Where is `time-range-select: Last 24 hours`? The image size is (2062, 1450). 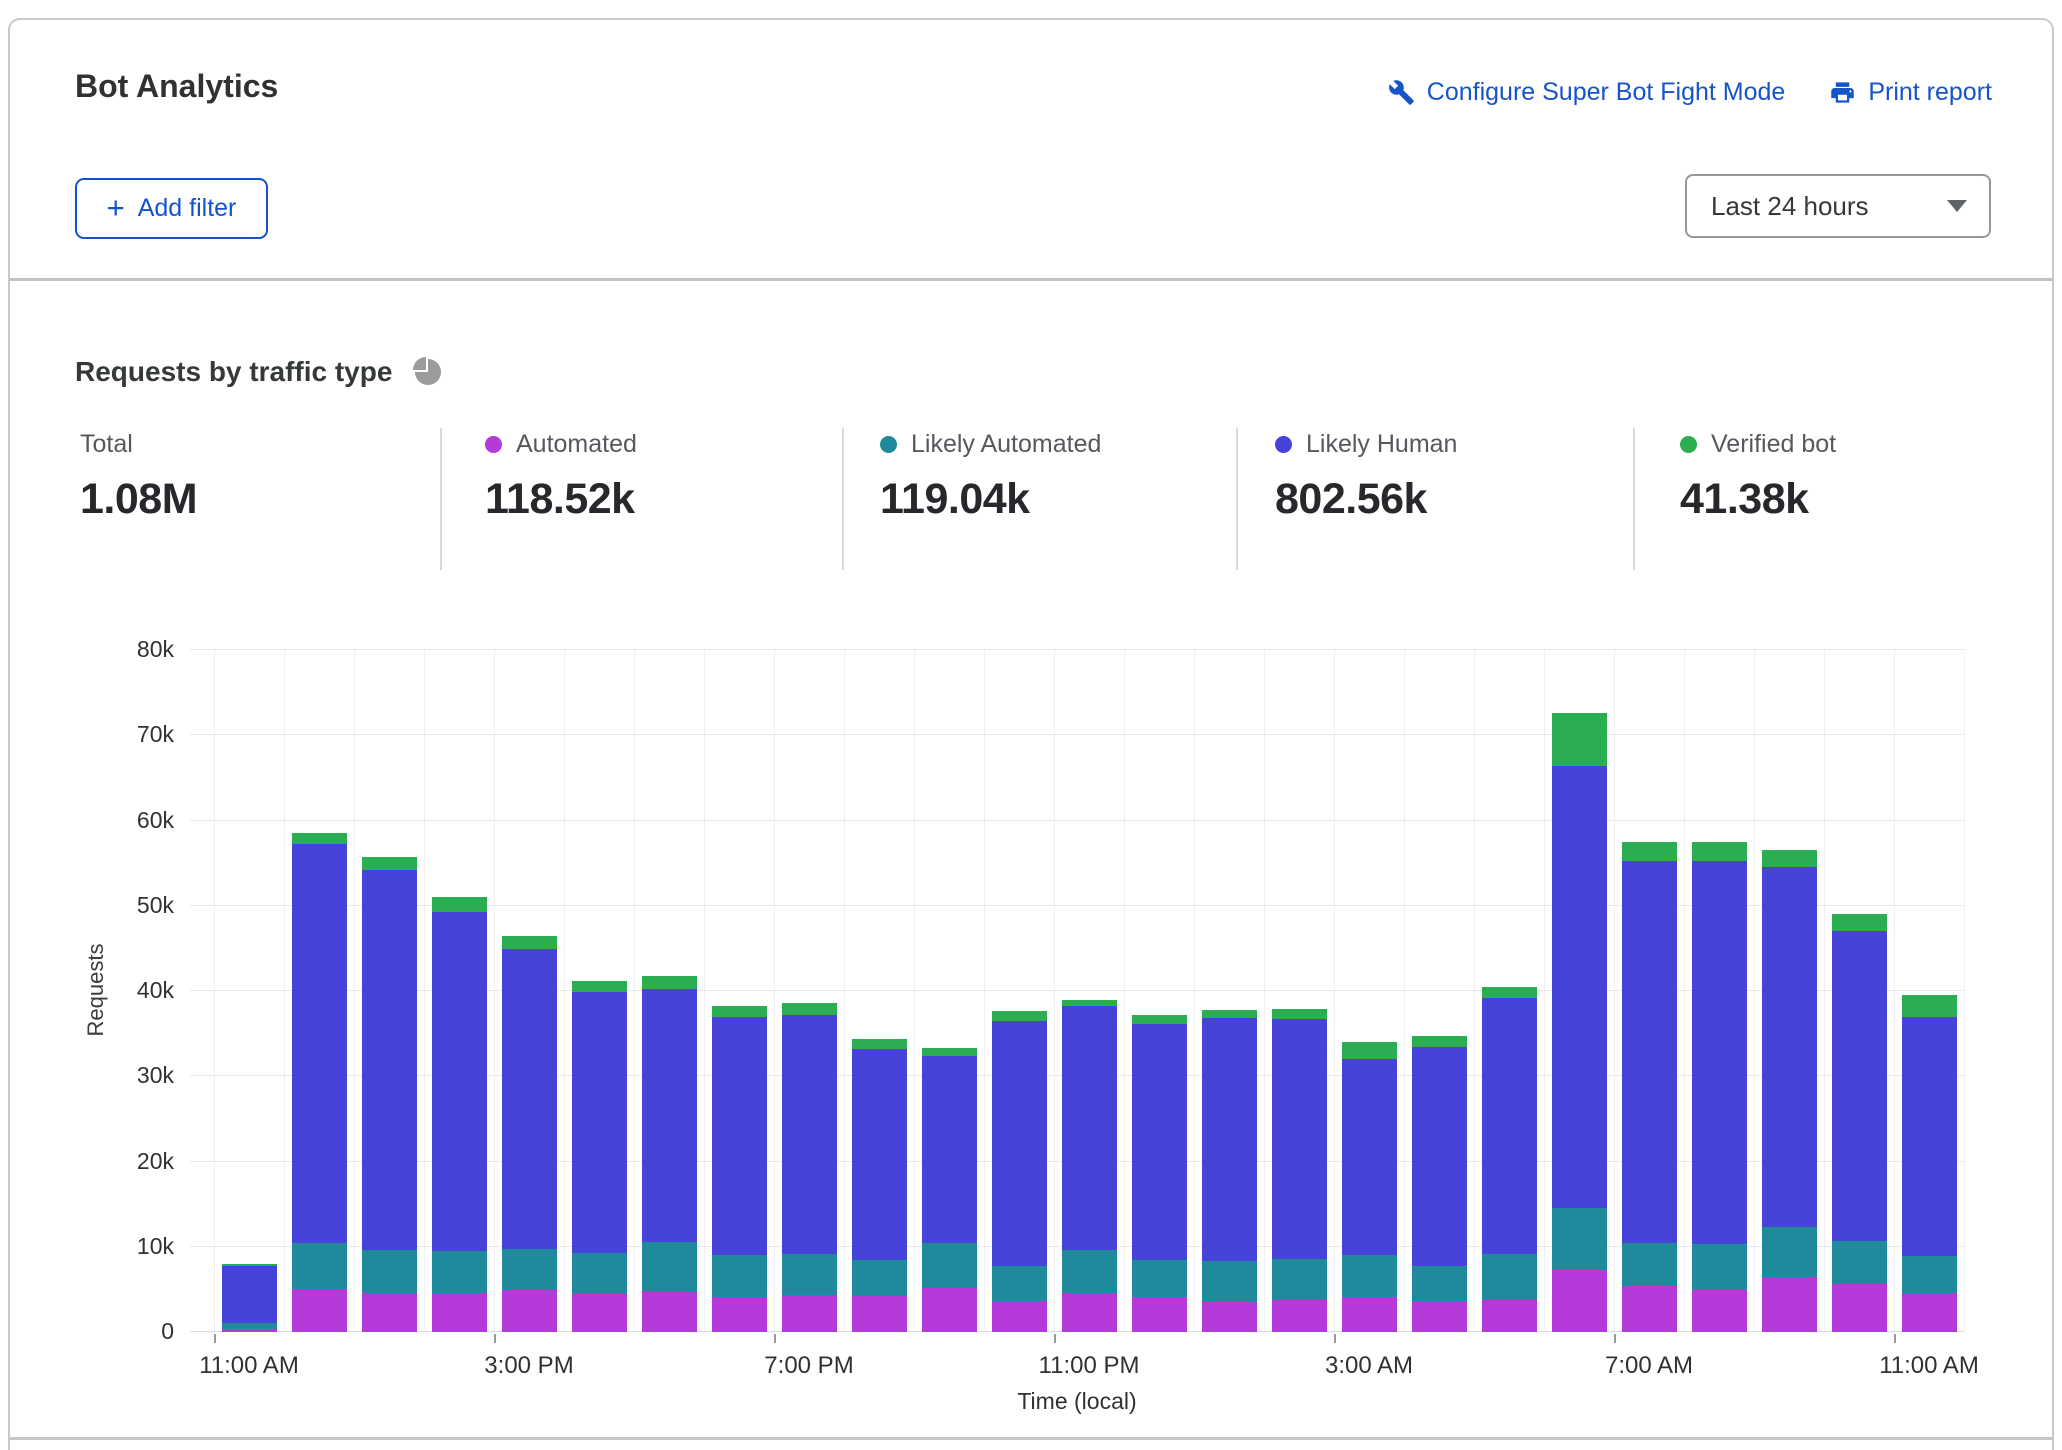
time-range-select: Last 24 hours is located at coordinates (1838, 206).